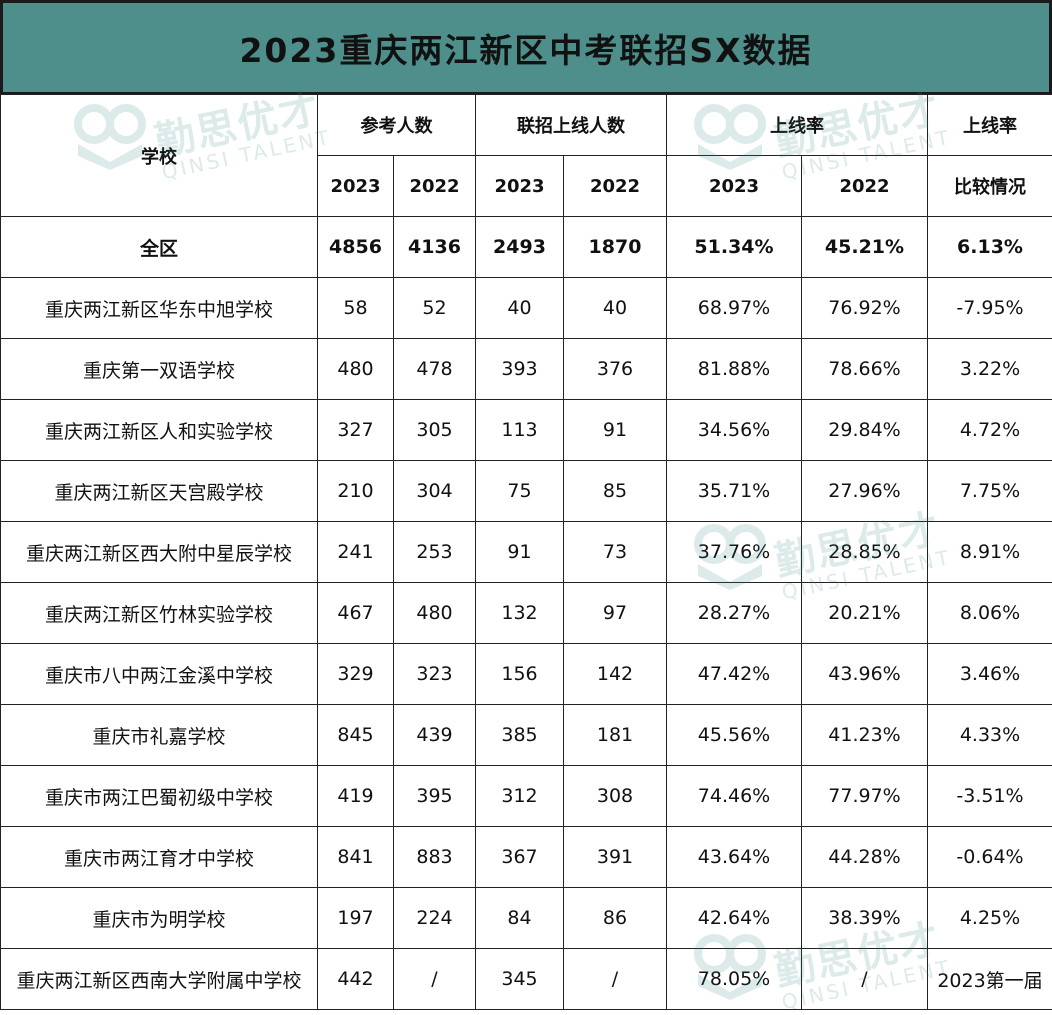 The width and height of the screenshot is (1052, 1015). Describe the element at coordinates (434, 979) in the screenshot. I see `cell-takers-2022: /` at that location.